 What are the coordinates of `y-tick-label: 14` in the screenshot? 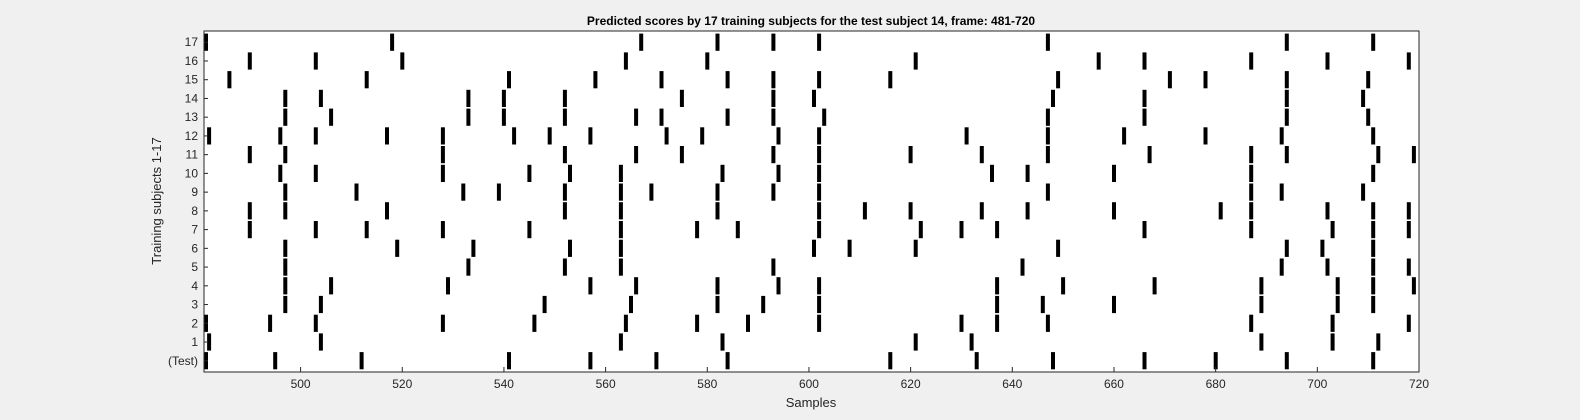 It's located at (192, 98).